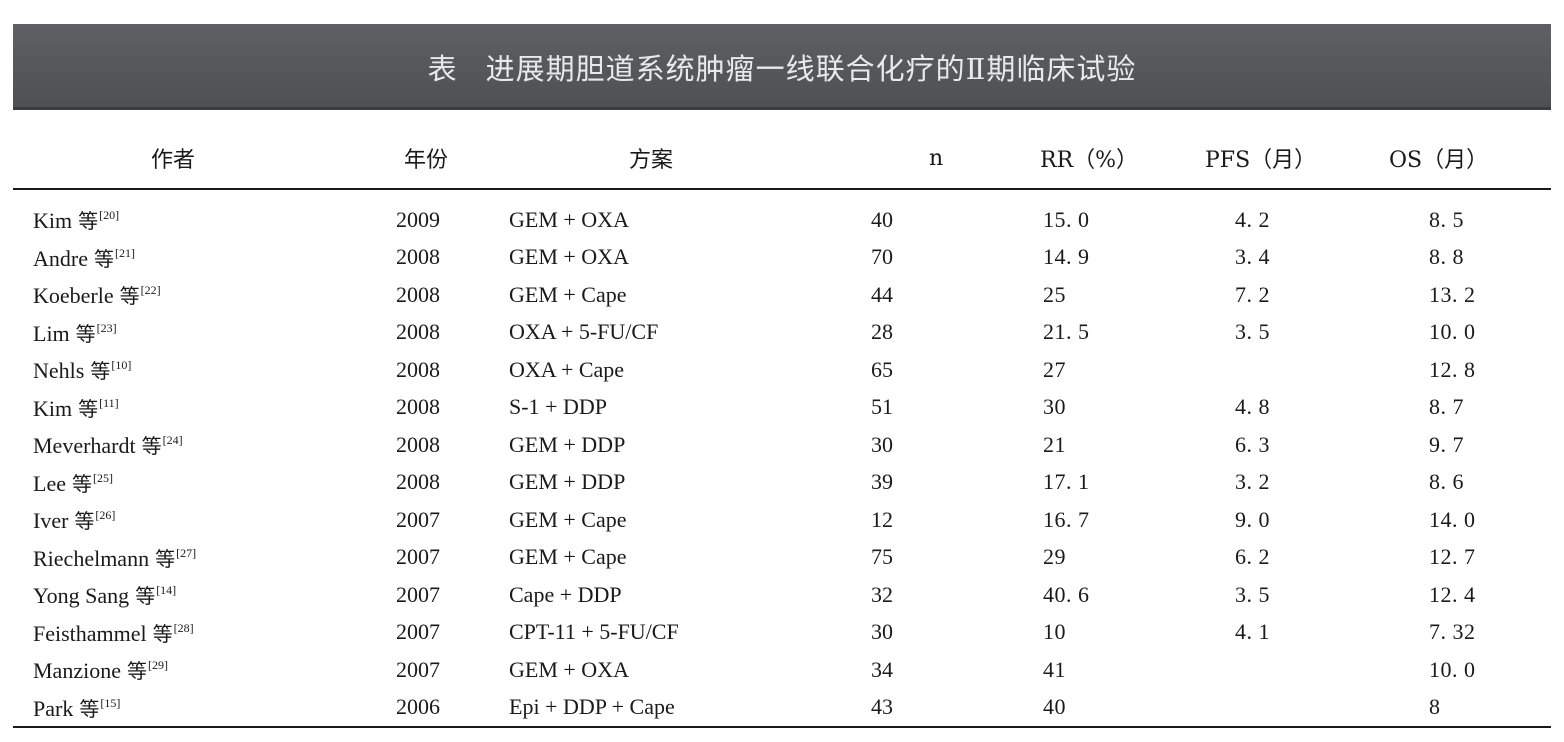 The width and height of the screenshot is (1564, 742). Describe the element at coordinates (73, 296) in the screenshot. I see `author-name: Koeberle` at that location.